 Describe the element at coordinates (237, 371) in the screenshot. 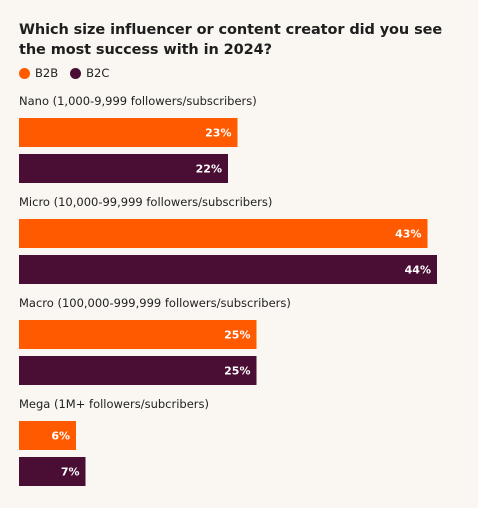

I see `bar-value-macro-b2c: 25%` at that location.